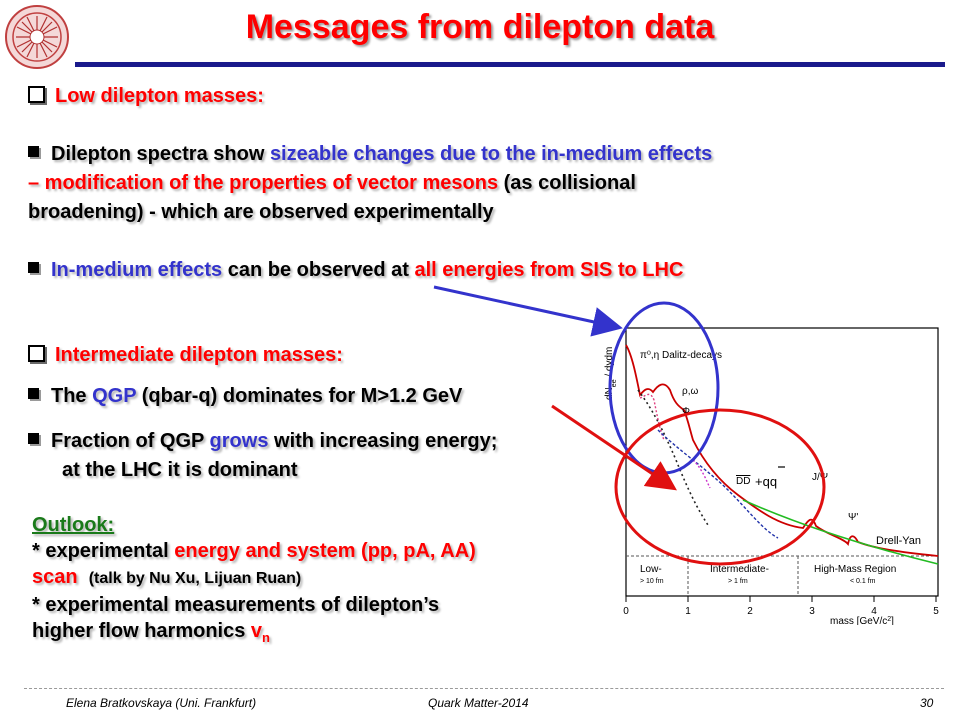  I want to click on footer-author: Elena Bratkovskaya (Uni. Frankfurt), so click(161, 703).